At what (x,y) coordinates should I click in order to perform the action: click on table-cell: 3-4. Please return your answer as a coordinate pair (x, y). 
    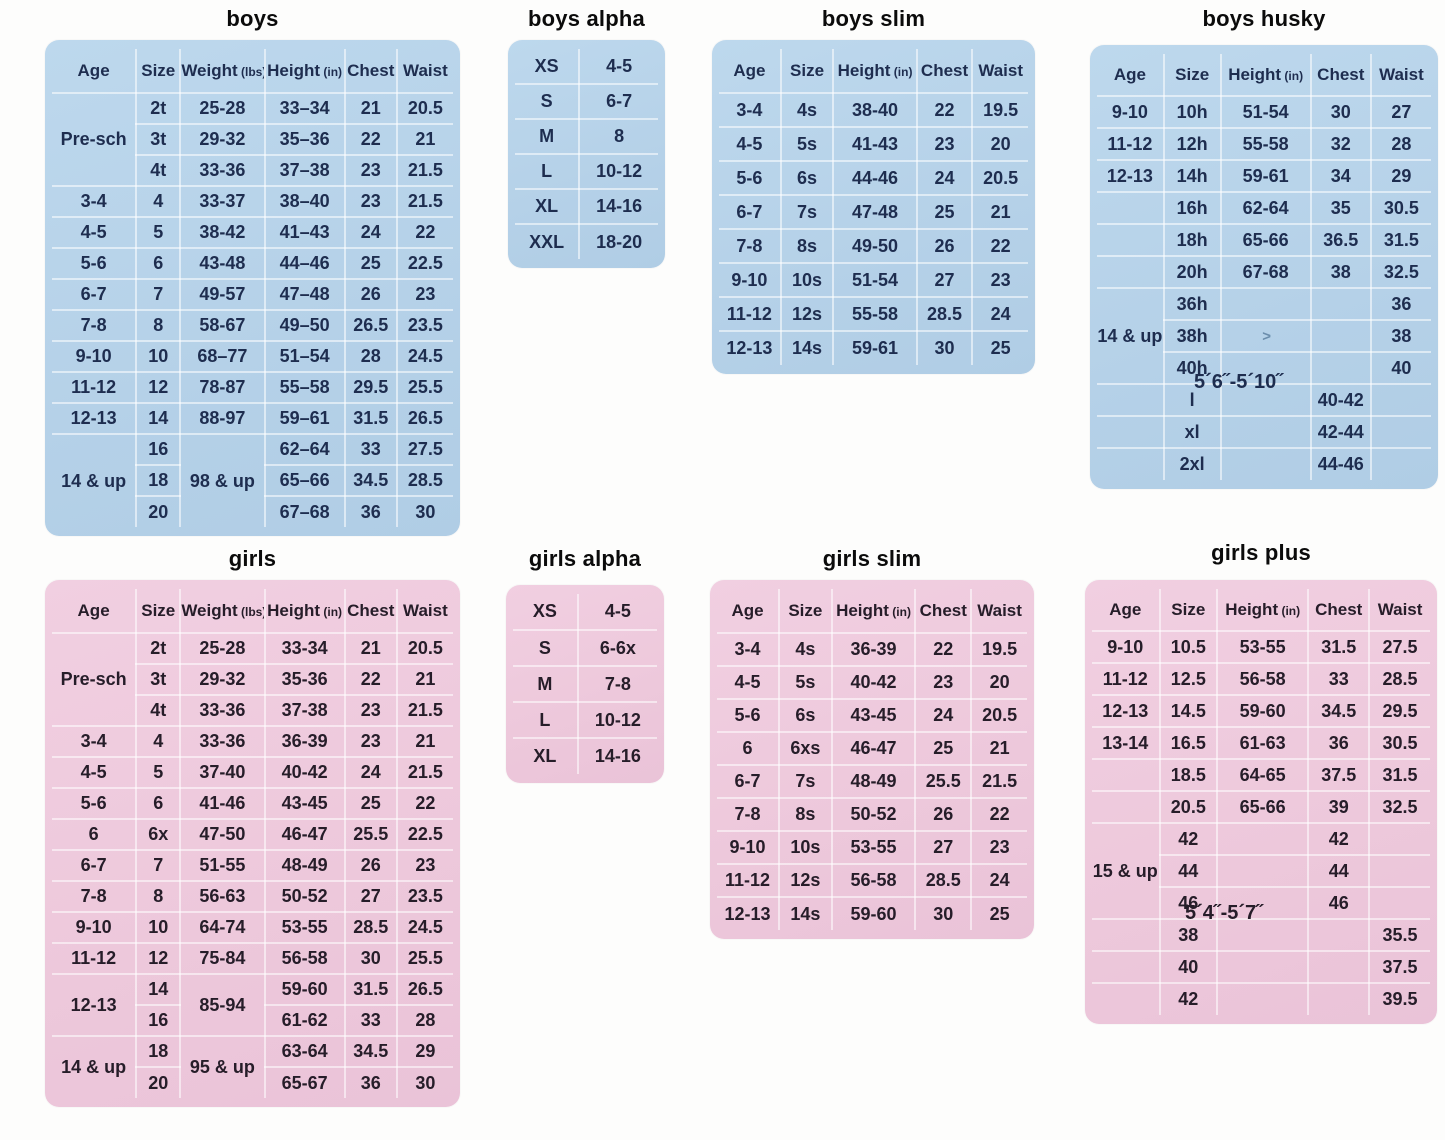
    Looking at the image, I should click on (94, 741).